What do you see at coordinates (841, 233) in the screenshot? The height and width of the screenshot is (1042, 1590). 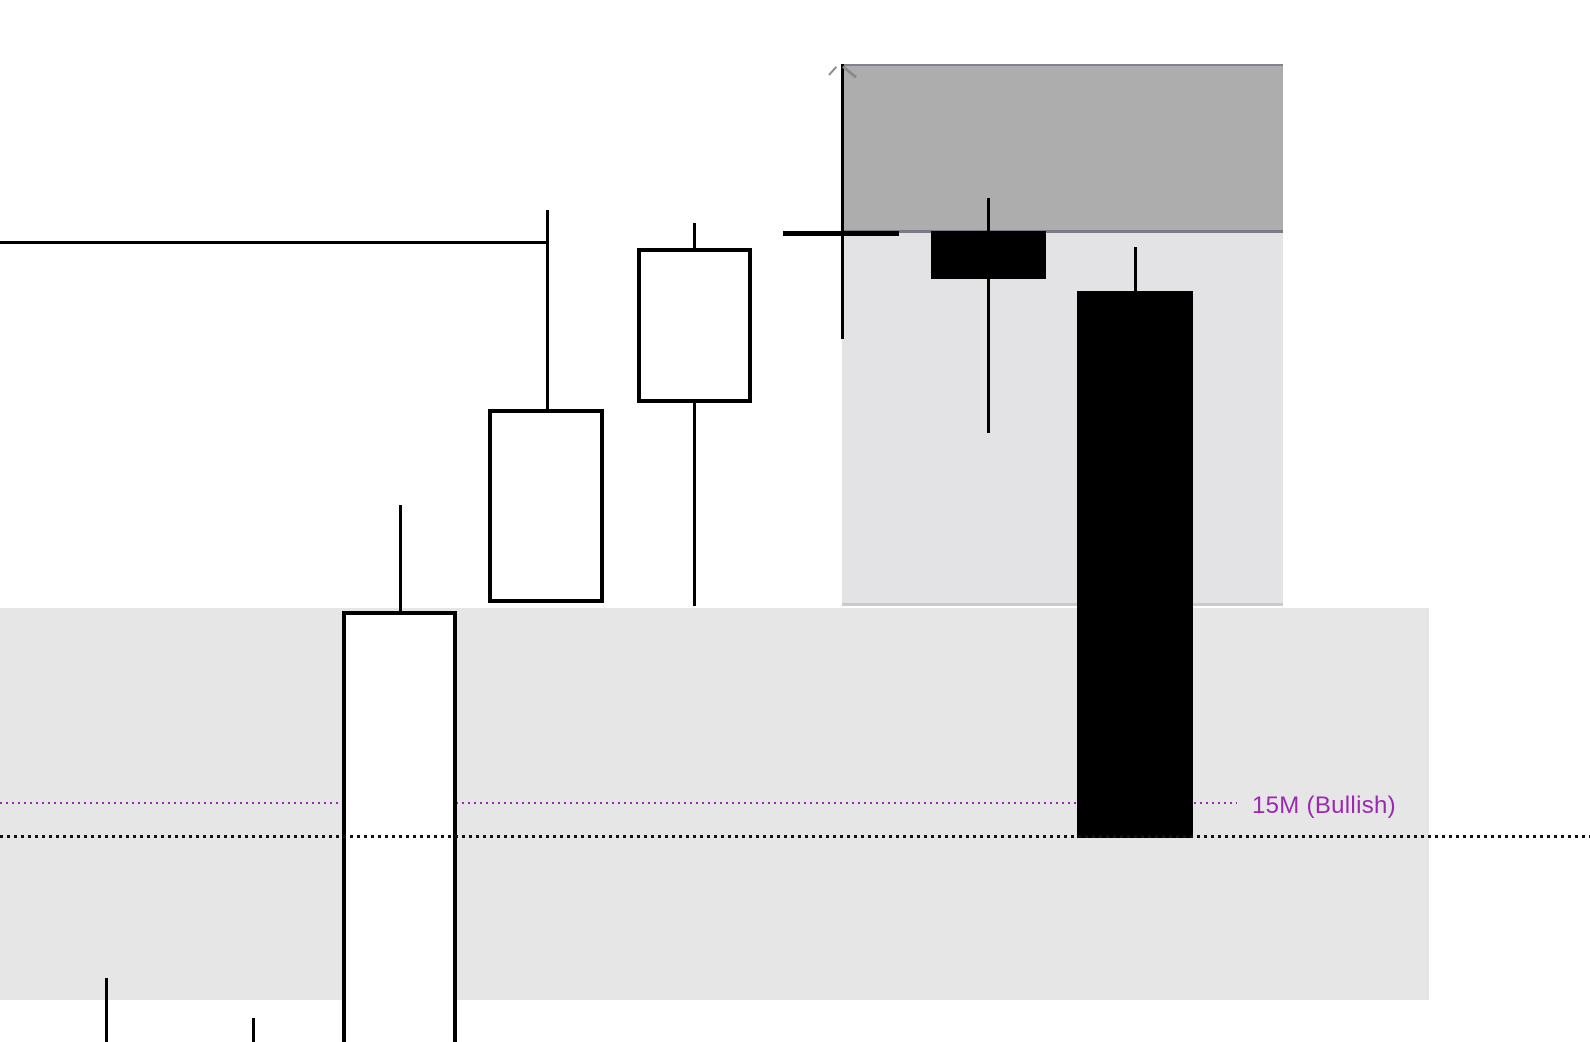 I see `candle-6-doji-open-close-dash` at bounding box center [841, 233].